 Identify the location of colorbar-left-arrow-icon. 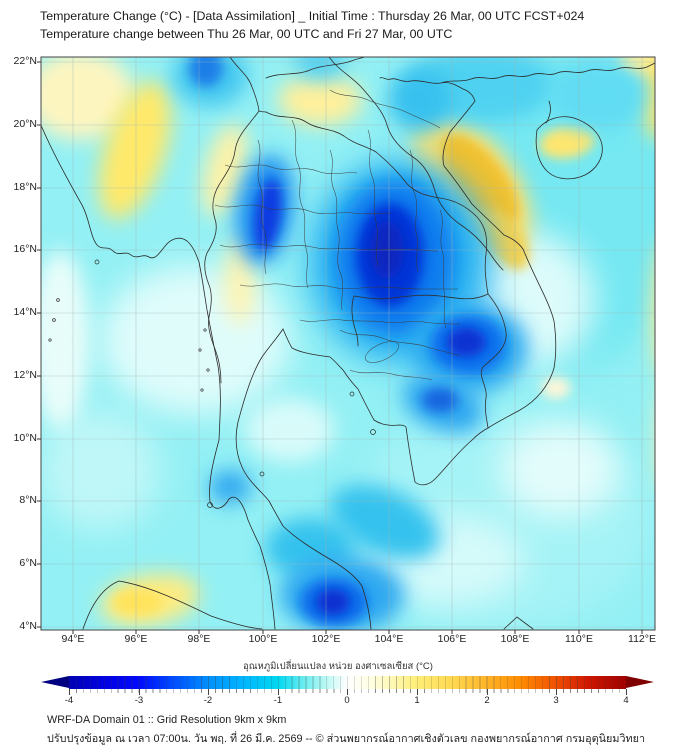
(55, 682).